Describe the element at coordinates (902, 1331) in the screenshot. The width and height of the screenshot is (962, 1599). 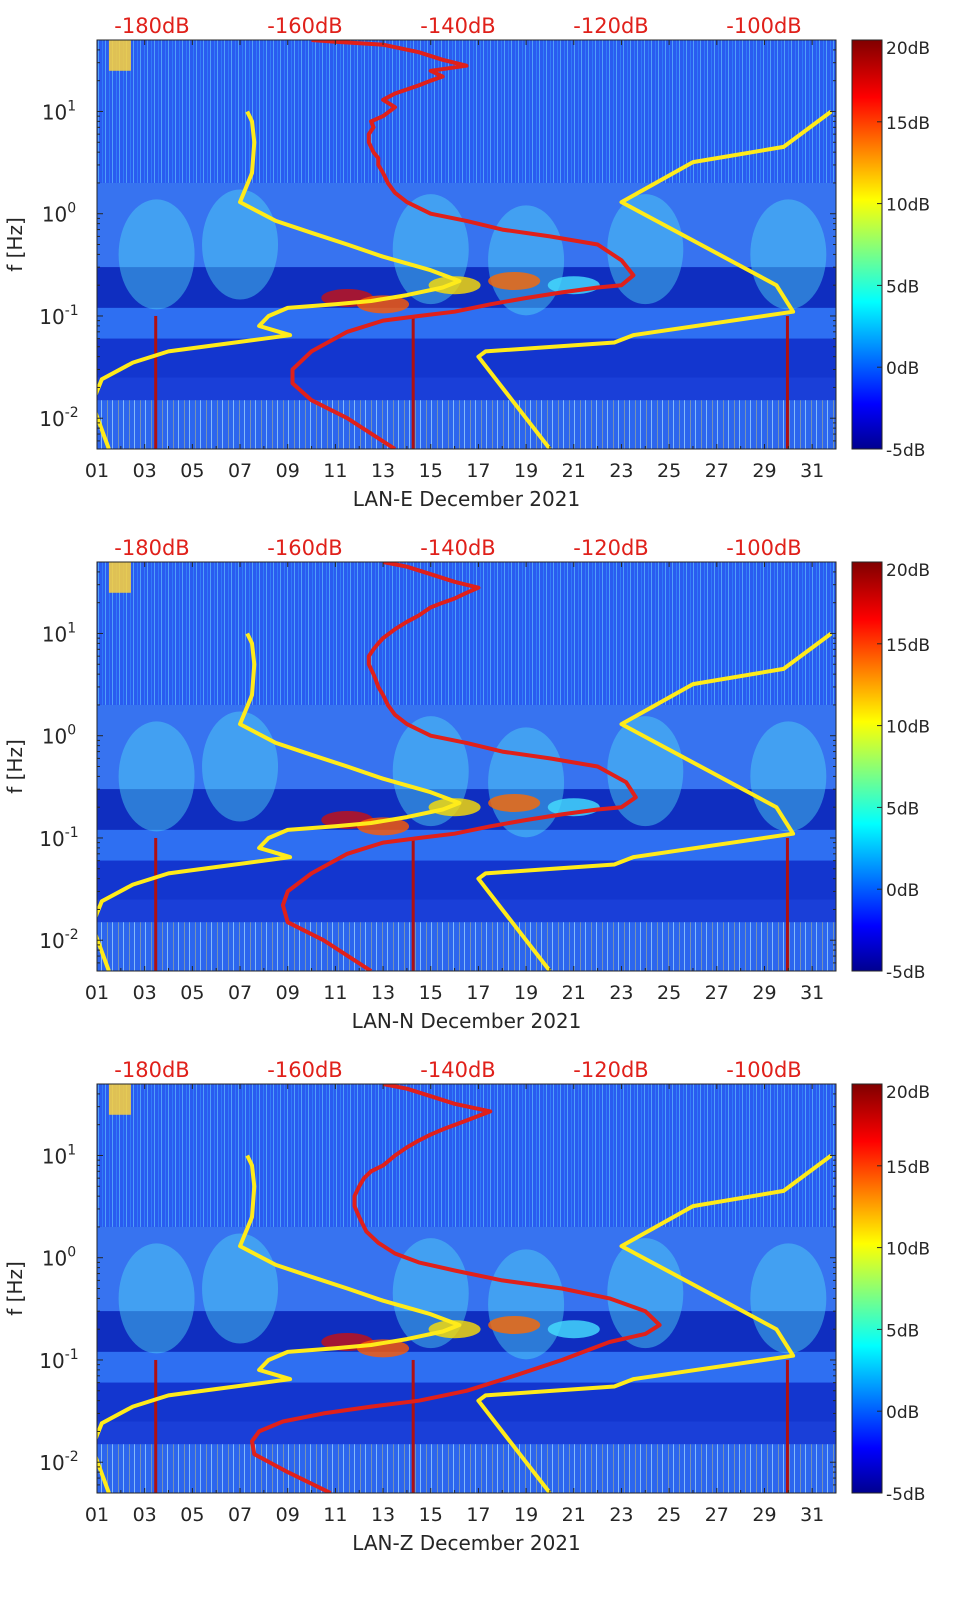
I see `colorbar-tick-label: 5dB` at that location.